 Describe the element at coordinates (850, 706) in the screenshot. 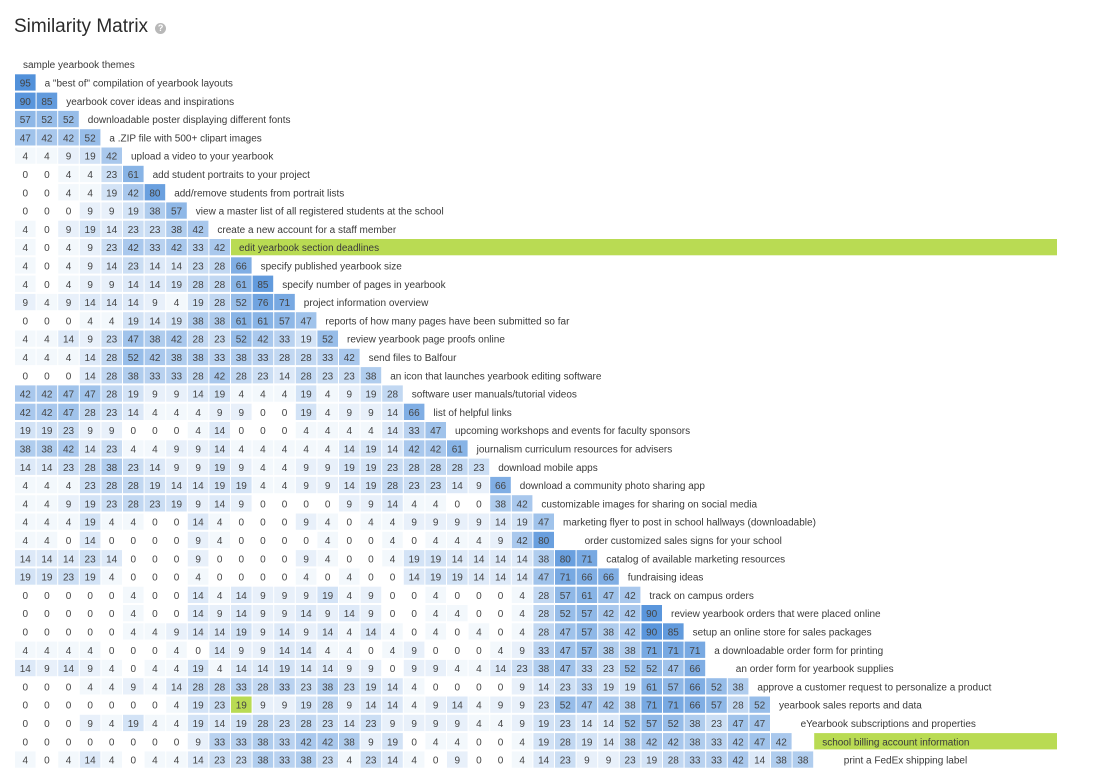

I see `row-label: yearbook sales reports and data` at that location.